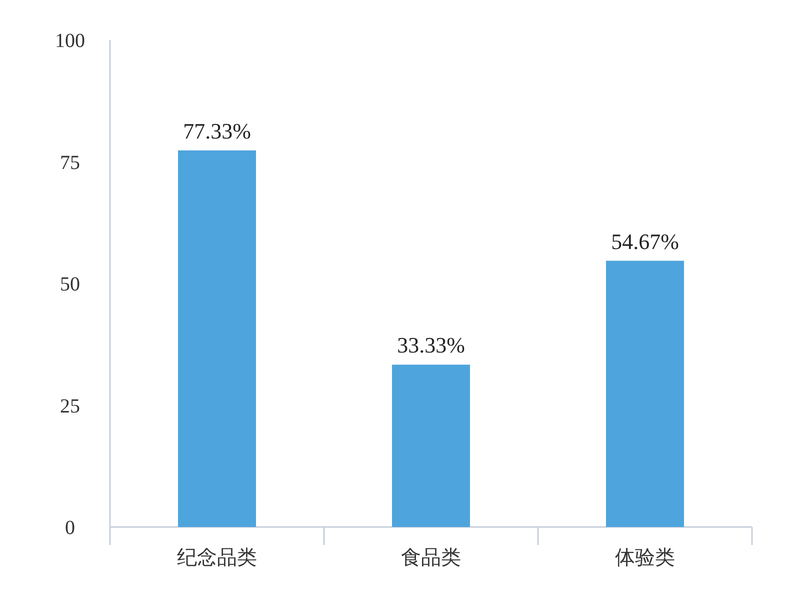 The height and width of the screenshot is (590, 800). I want to click on x-tick-label: 纪念品类, so click(217, 557).